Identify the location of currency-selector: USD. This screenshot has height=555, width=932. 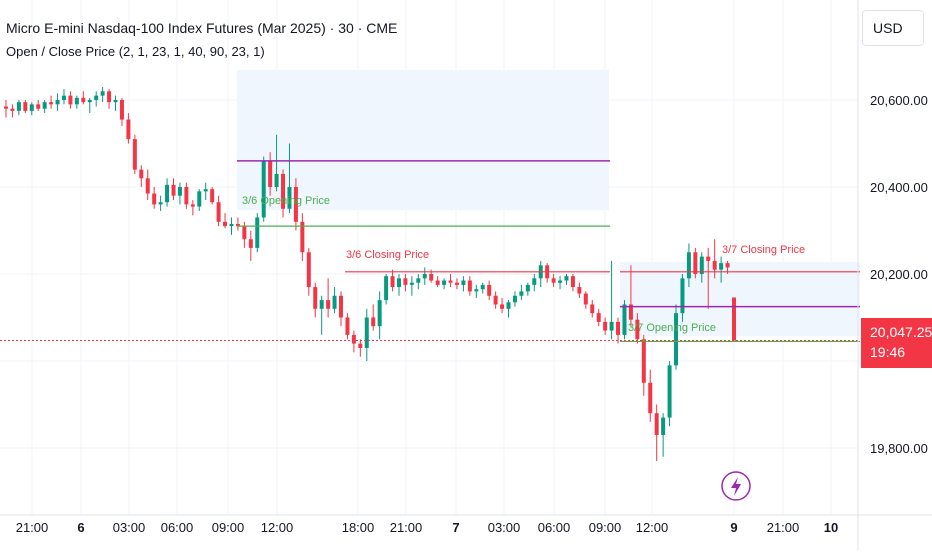
(893, 28).